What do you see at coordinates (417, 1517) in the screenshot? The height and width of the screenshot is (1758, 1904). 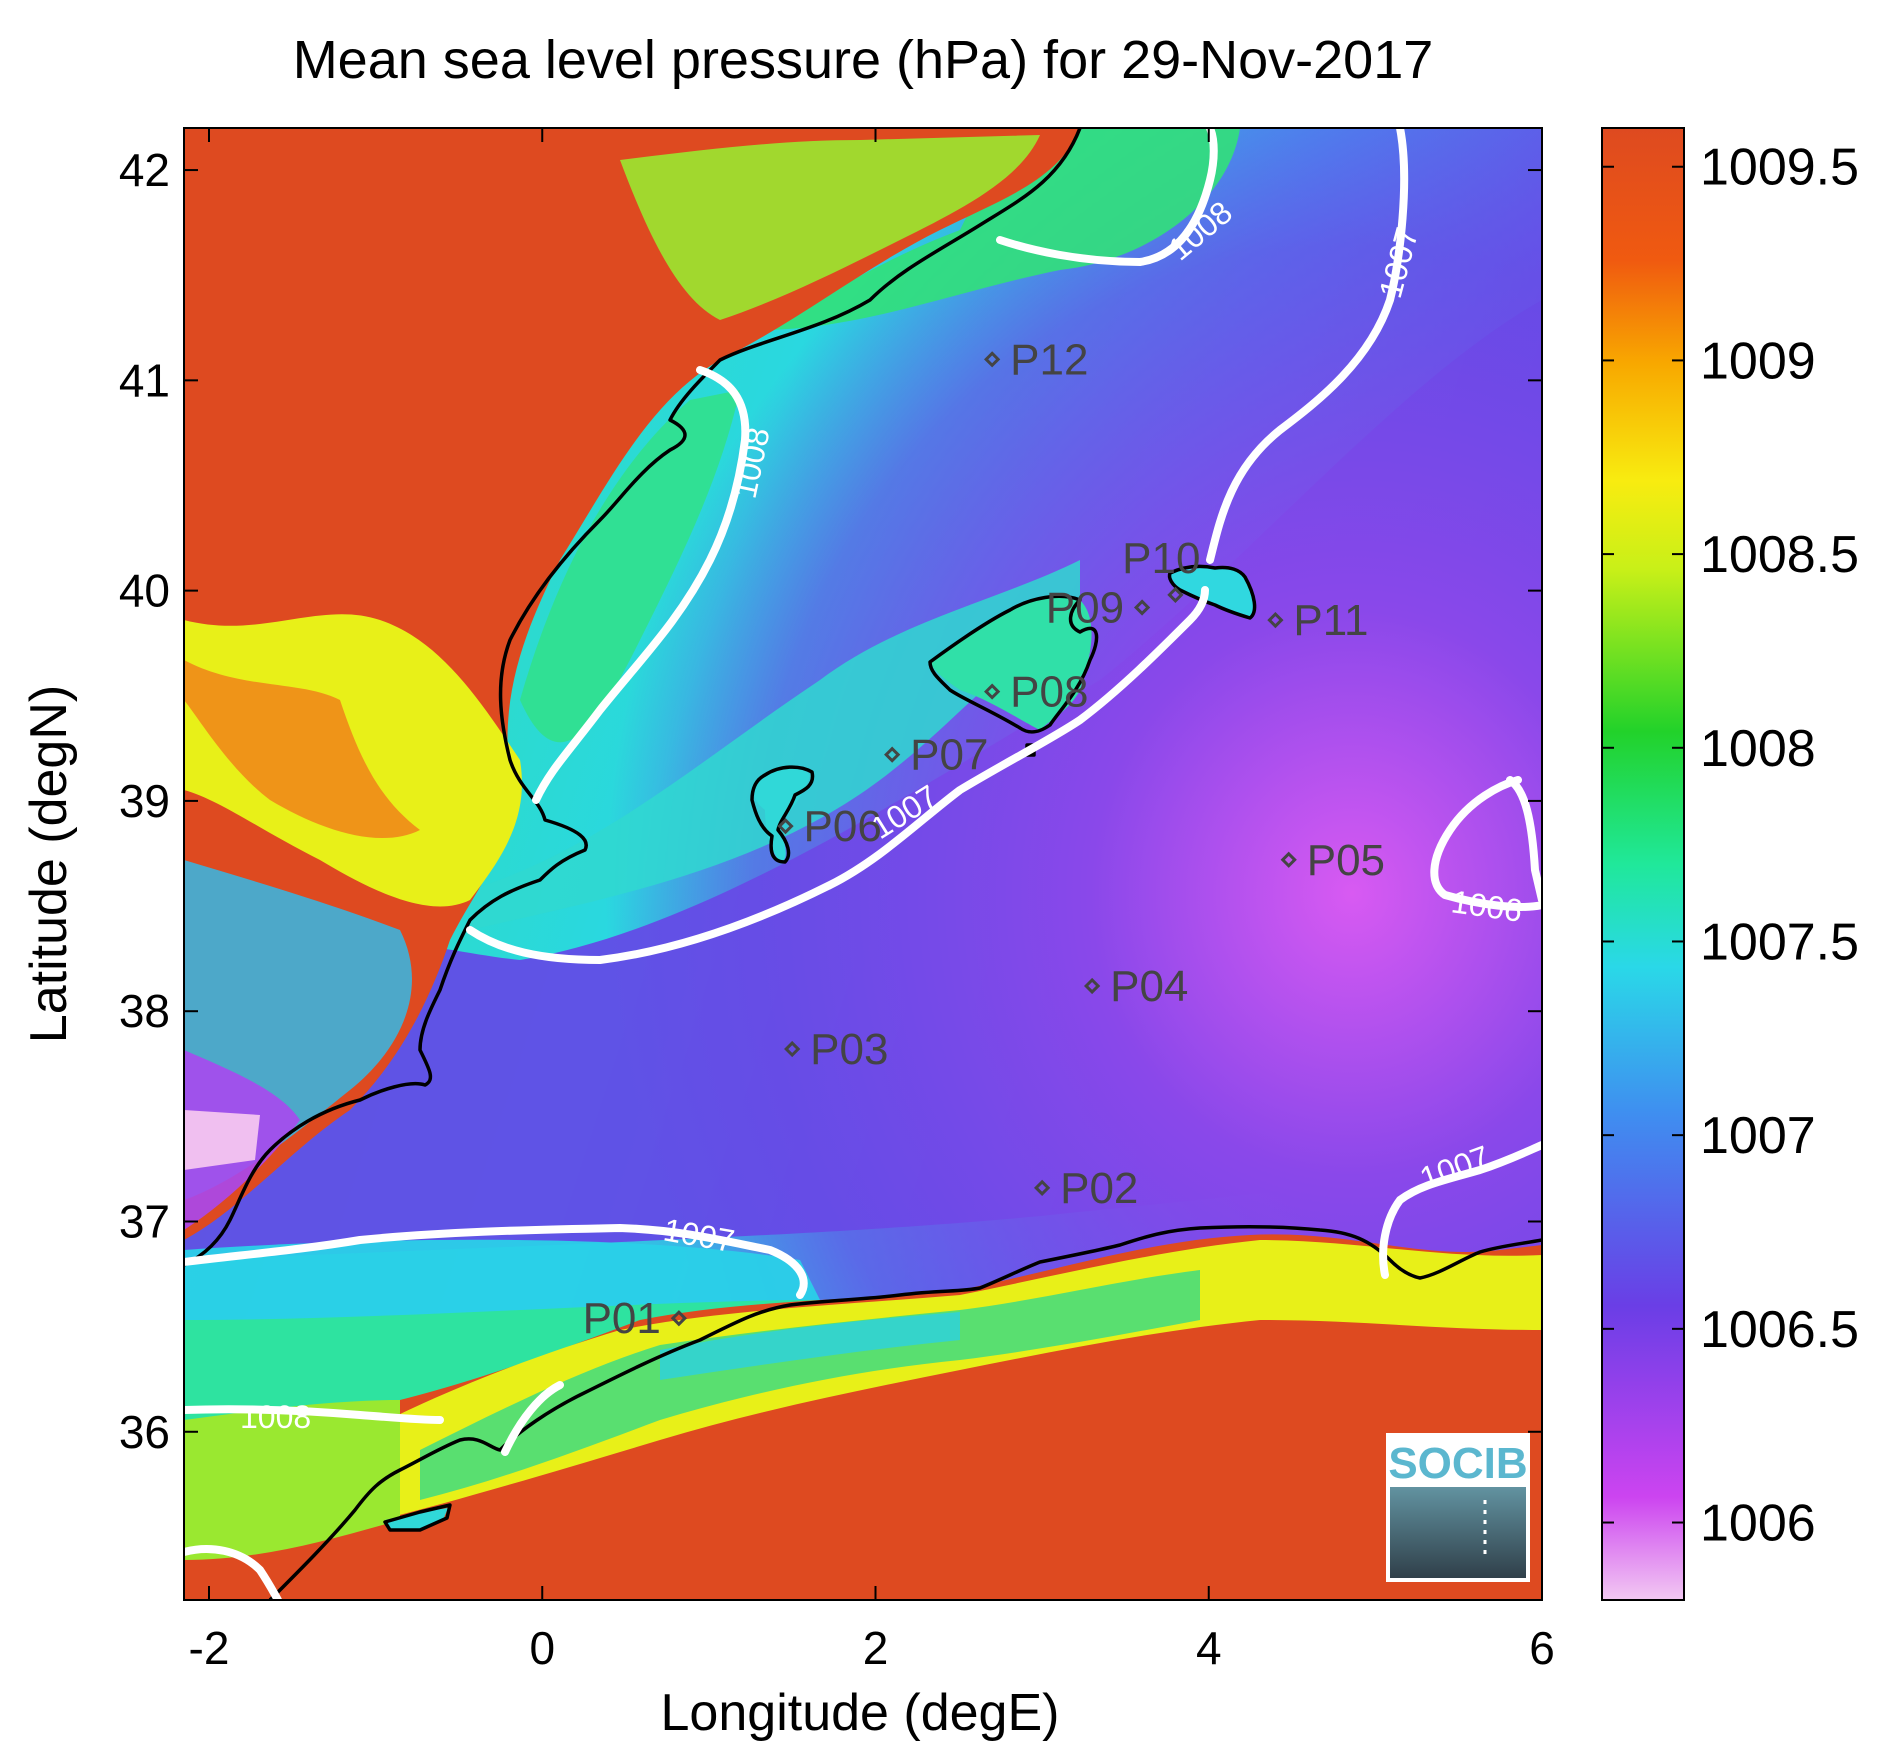 I see `coastline-alboran` at bounding box center [417, 1517].